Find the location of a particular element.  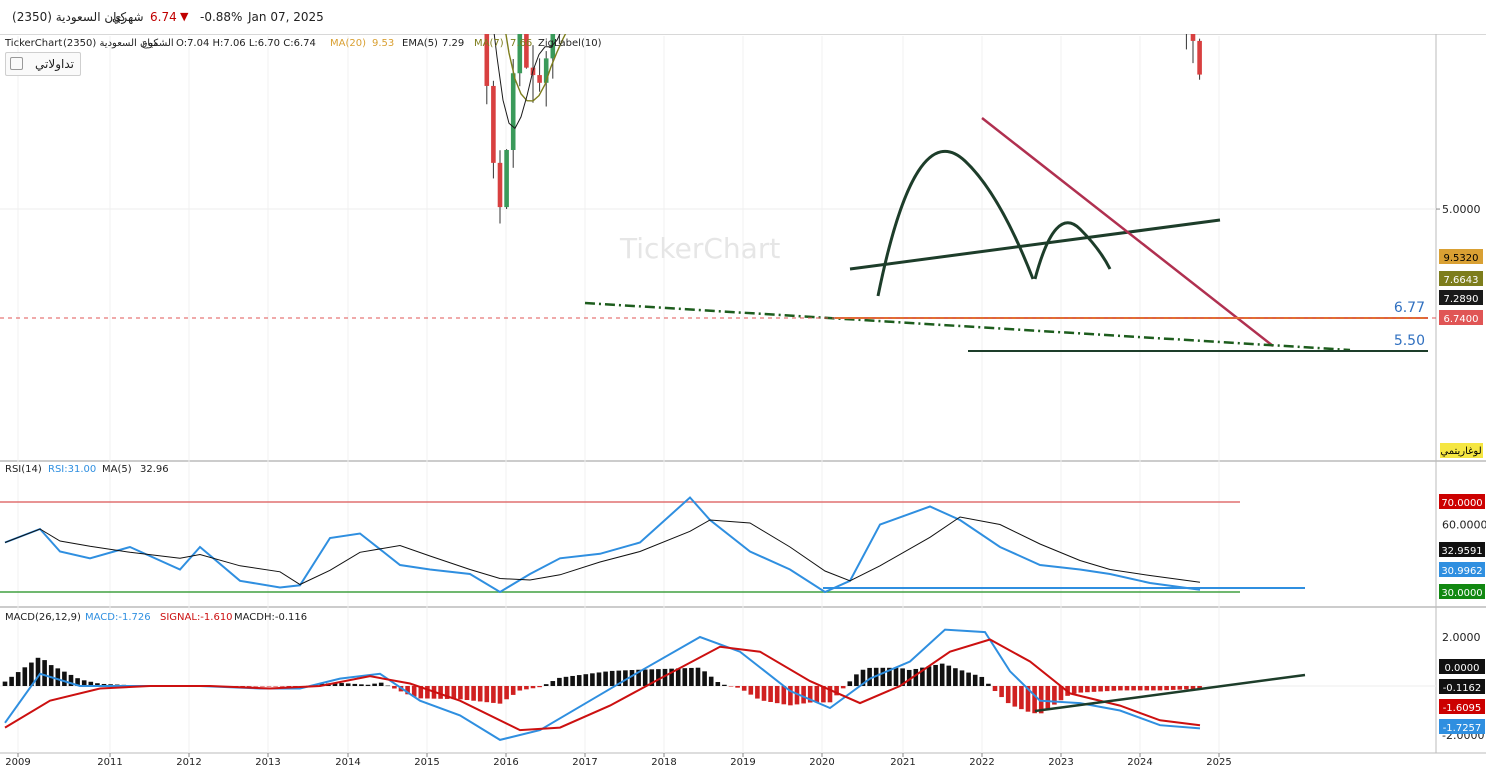

legend-item: EMA(5) is located at coordinates (420, 43).